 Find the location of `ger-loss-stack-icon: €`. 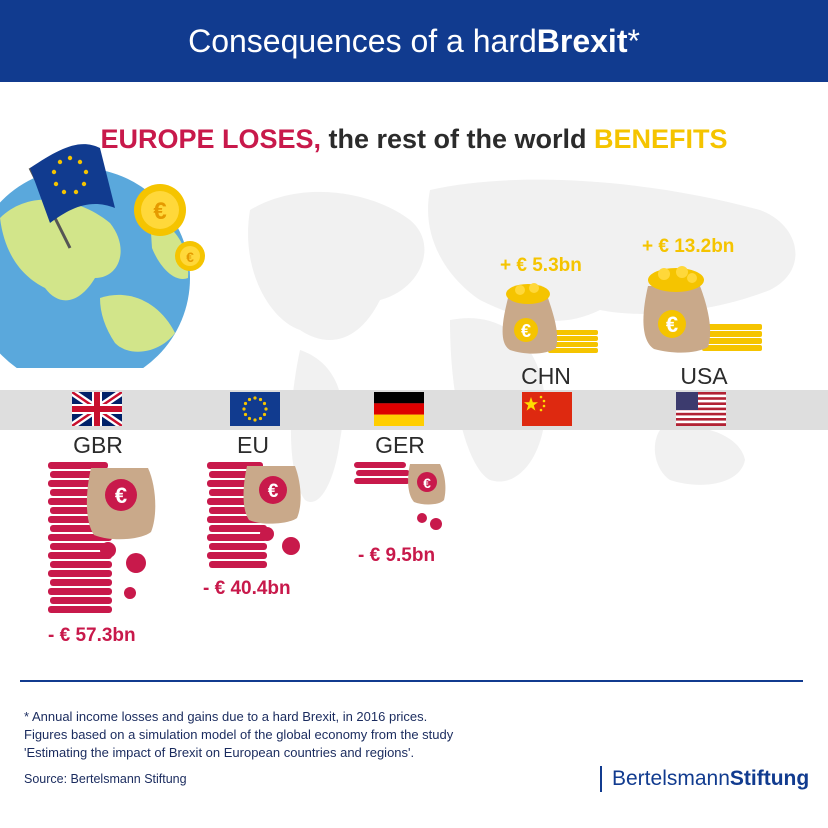

ger-loss-stack-icon: € is located at coordinates (400, 496).